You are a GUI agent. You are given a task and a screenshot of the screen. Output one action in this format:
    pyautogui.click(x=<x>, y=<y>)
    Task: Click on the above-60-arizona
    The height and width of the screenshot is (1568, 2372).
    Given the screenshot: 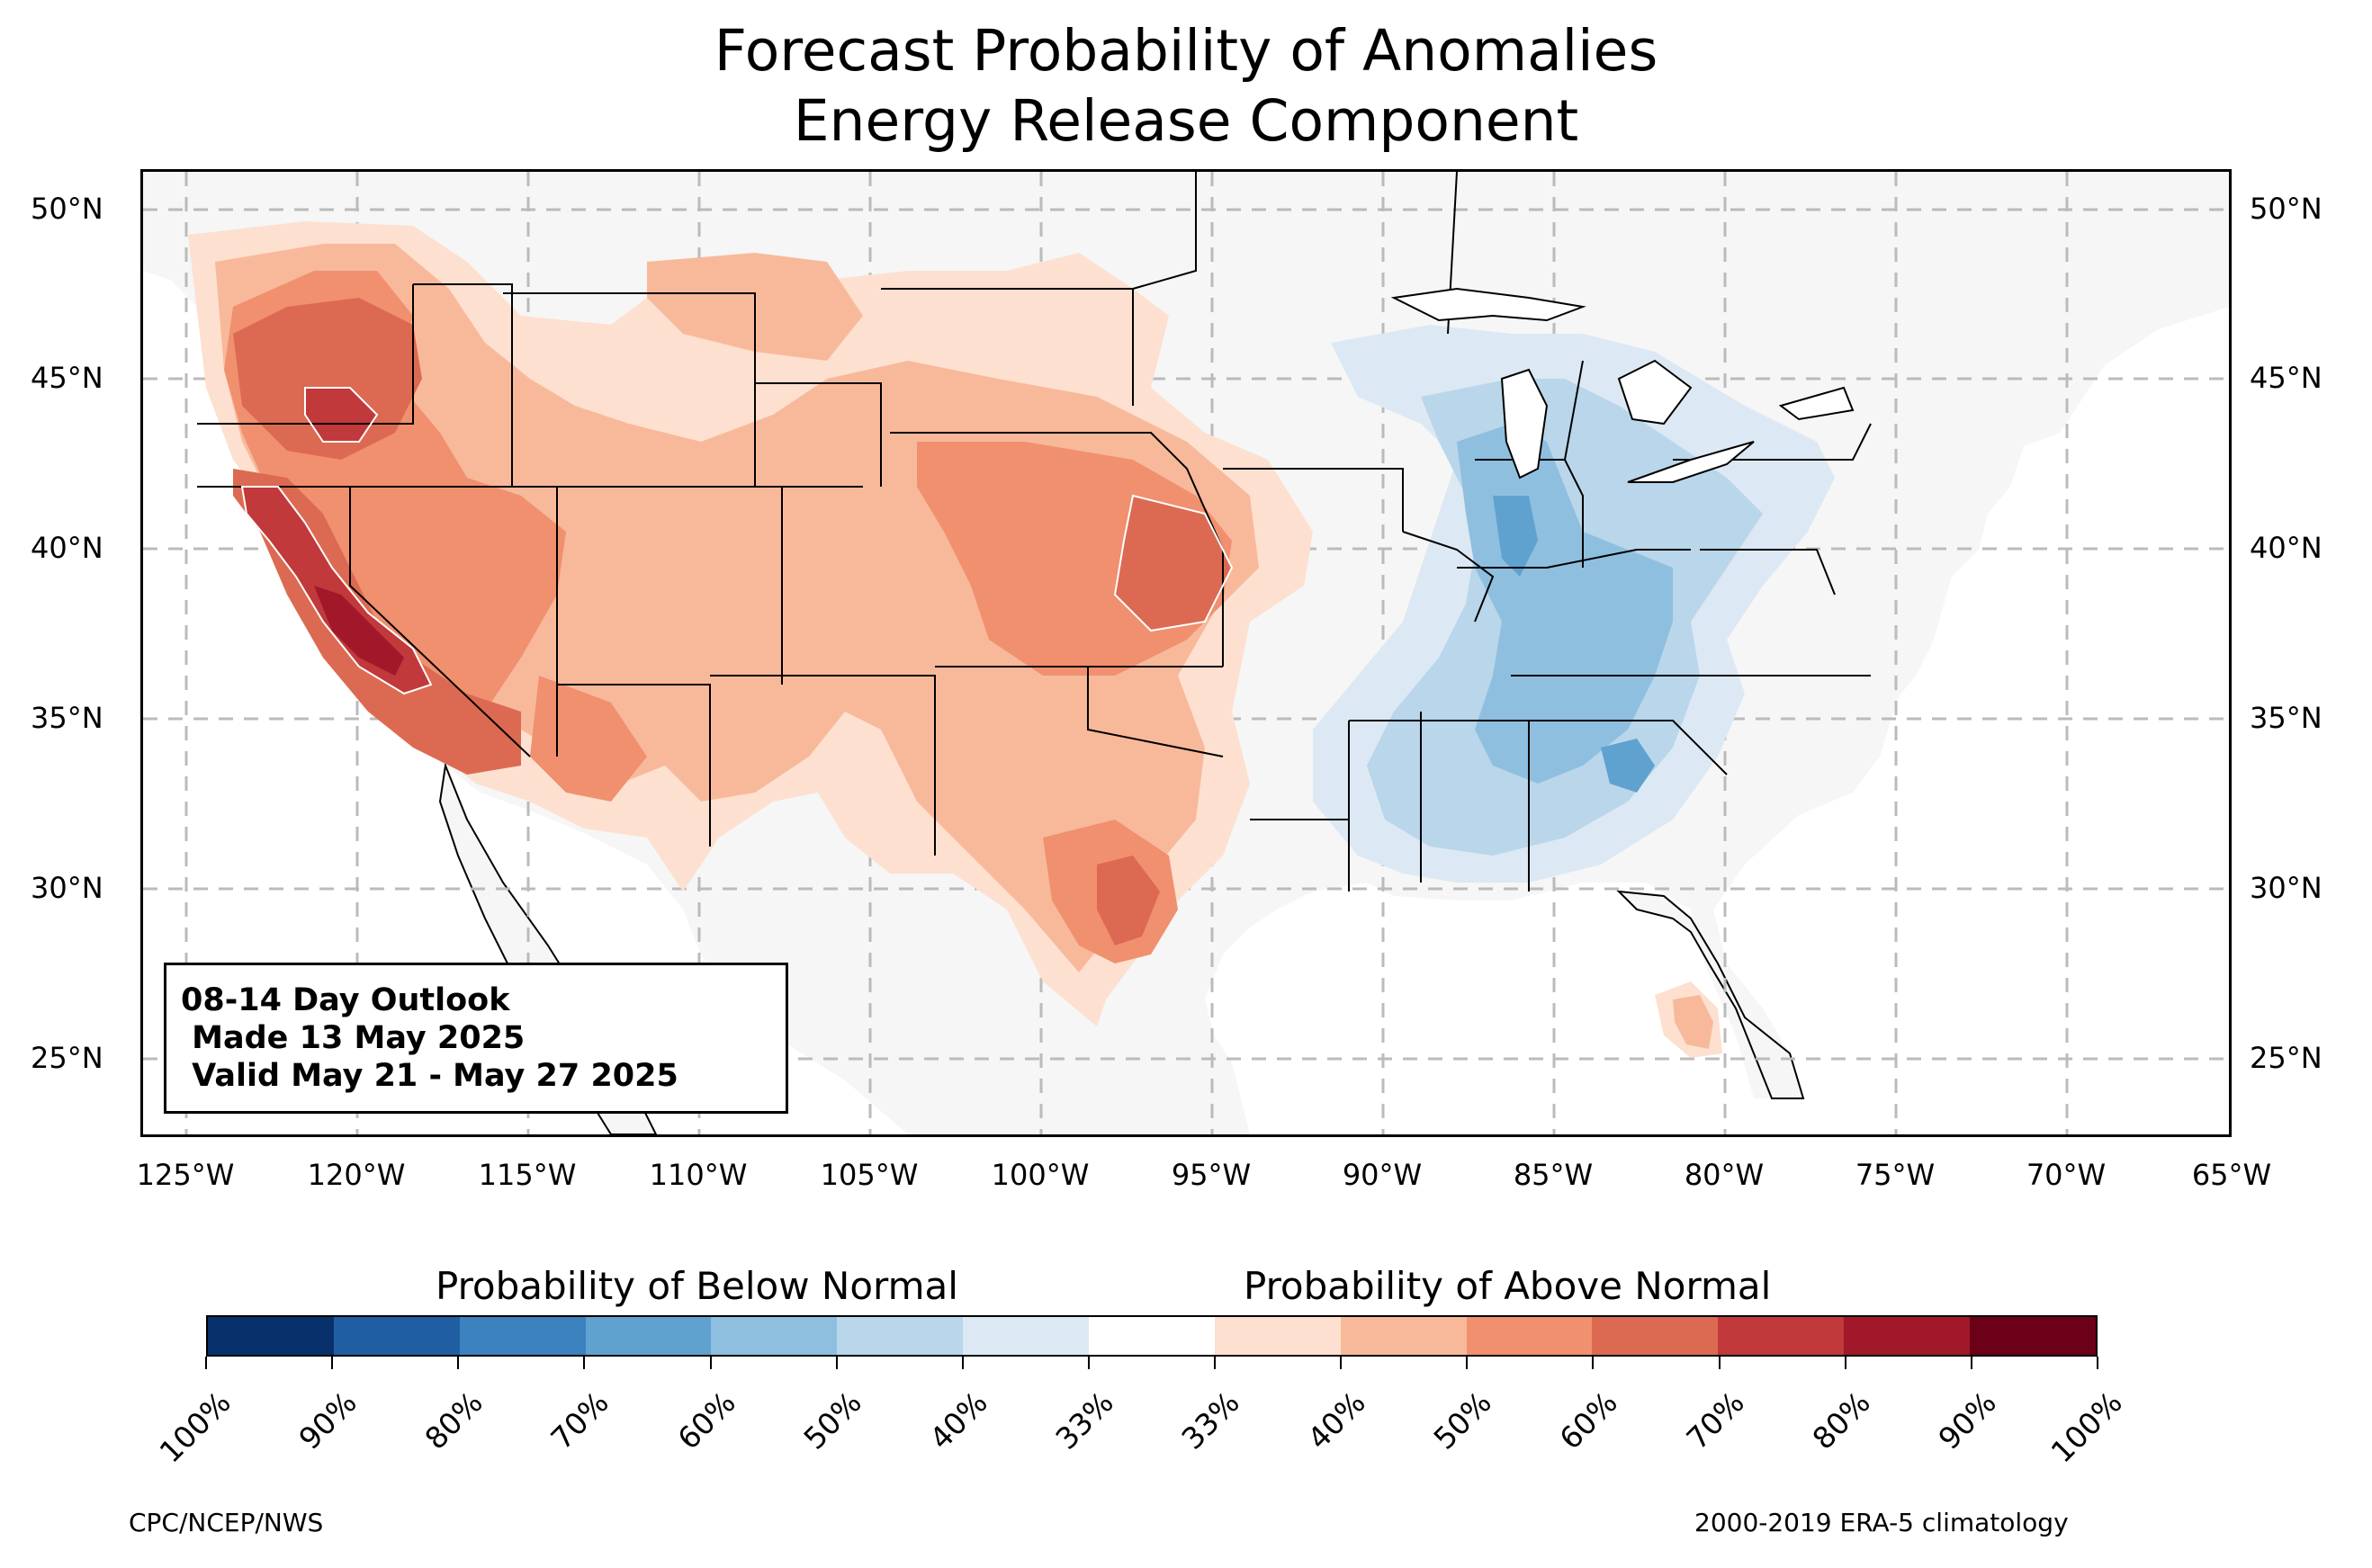 What is the action you would take?
    pyautogui.click(x=588, y=739)
    